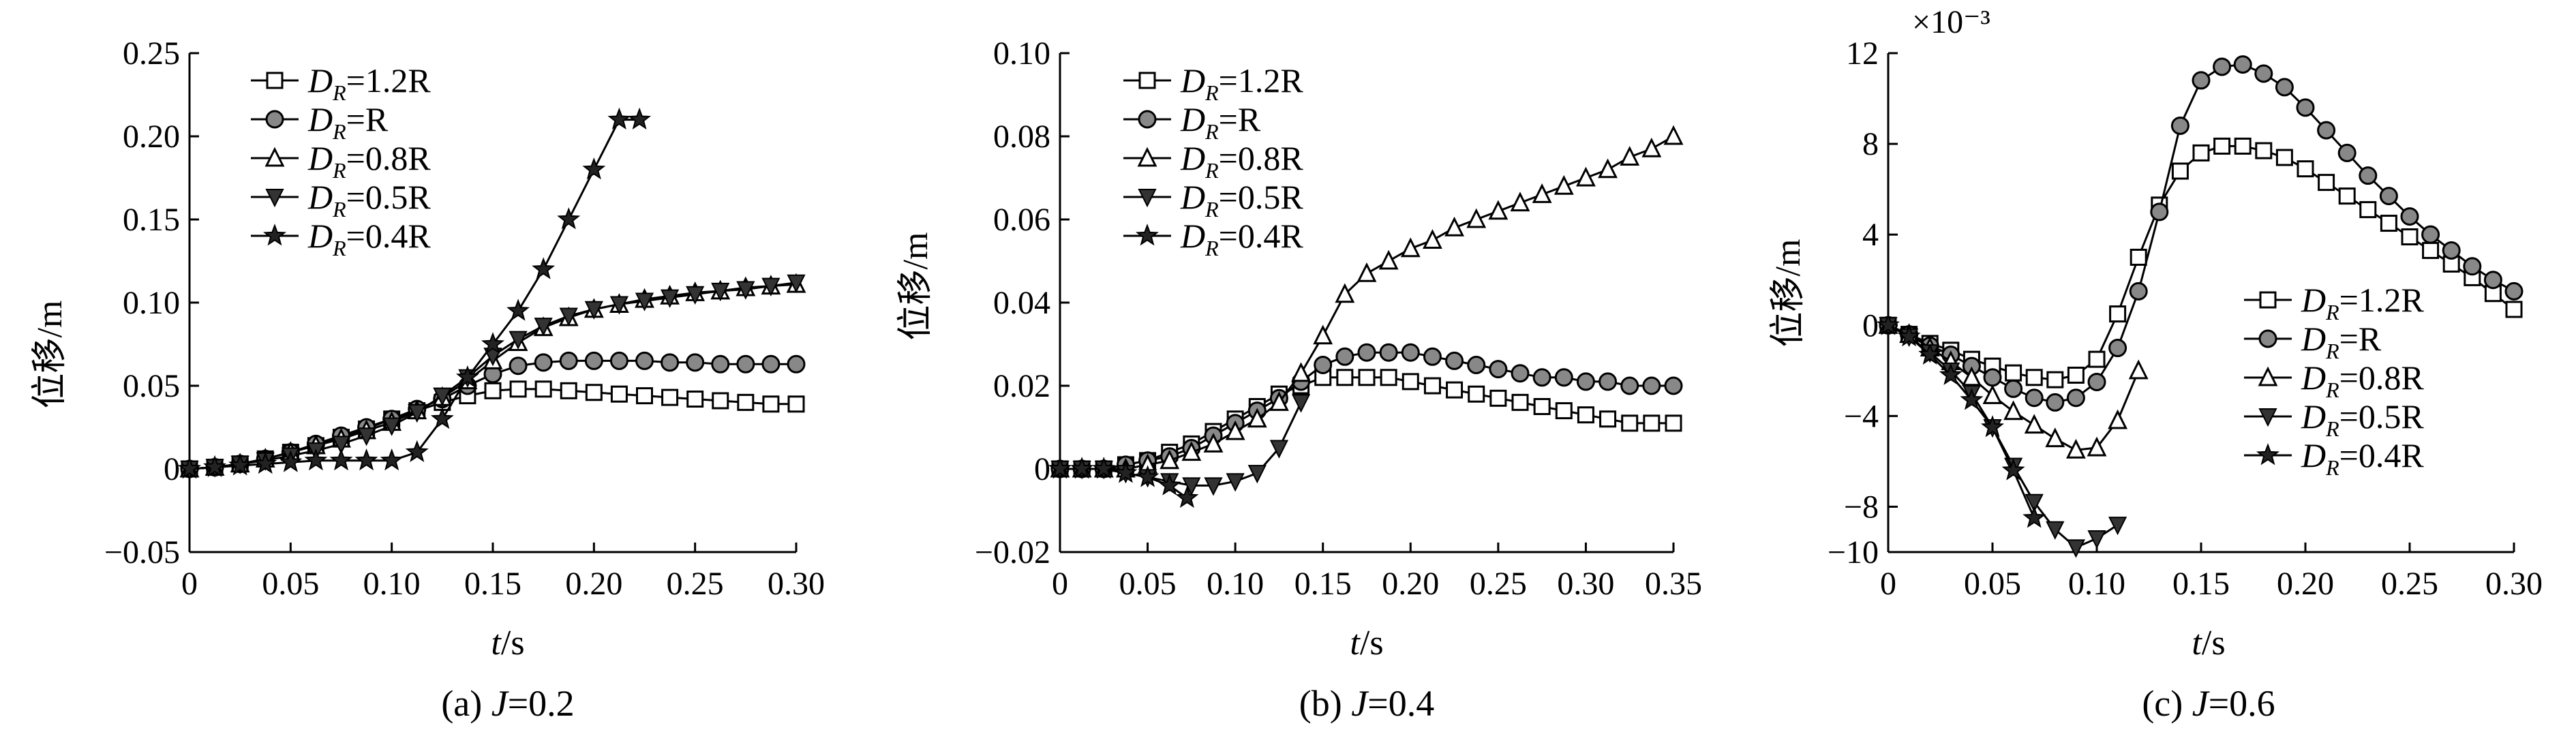 This screenshot has width=2576, height=732. What do you see at coordinates (493, 429) in the screenshot?
I see `series-square` at bounding box center [493, 429].